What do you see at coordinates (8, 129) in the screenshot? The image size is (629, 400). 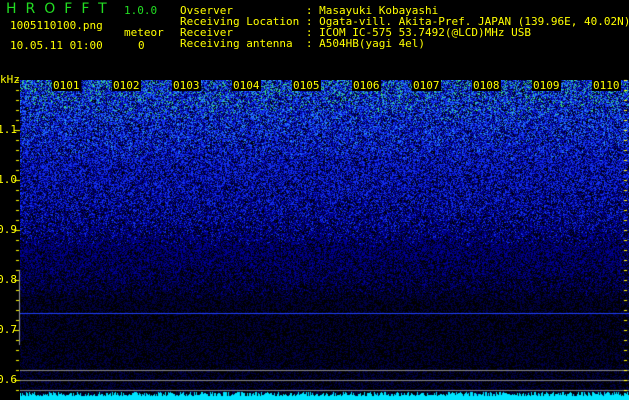 I see `y-tick-label: 1.1` at bounding box center [8, 129].